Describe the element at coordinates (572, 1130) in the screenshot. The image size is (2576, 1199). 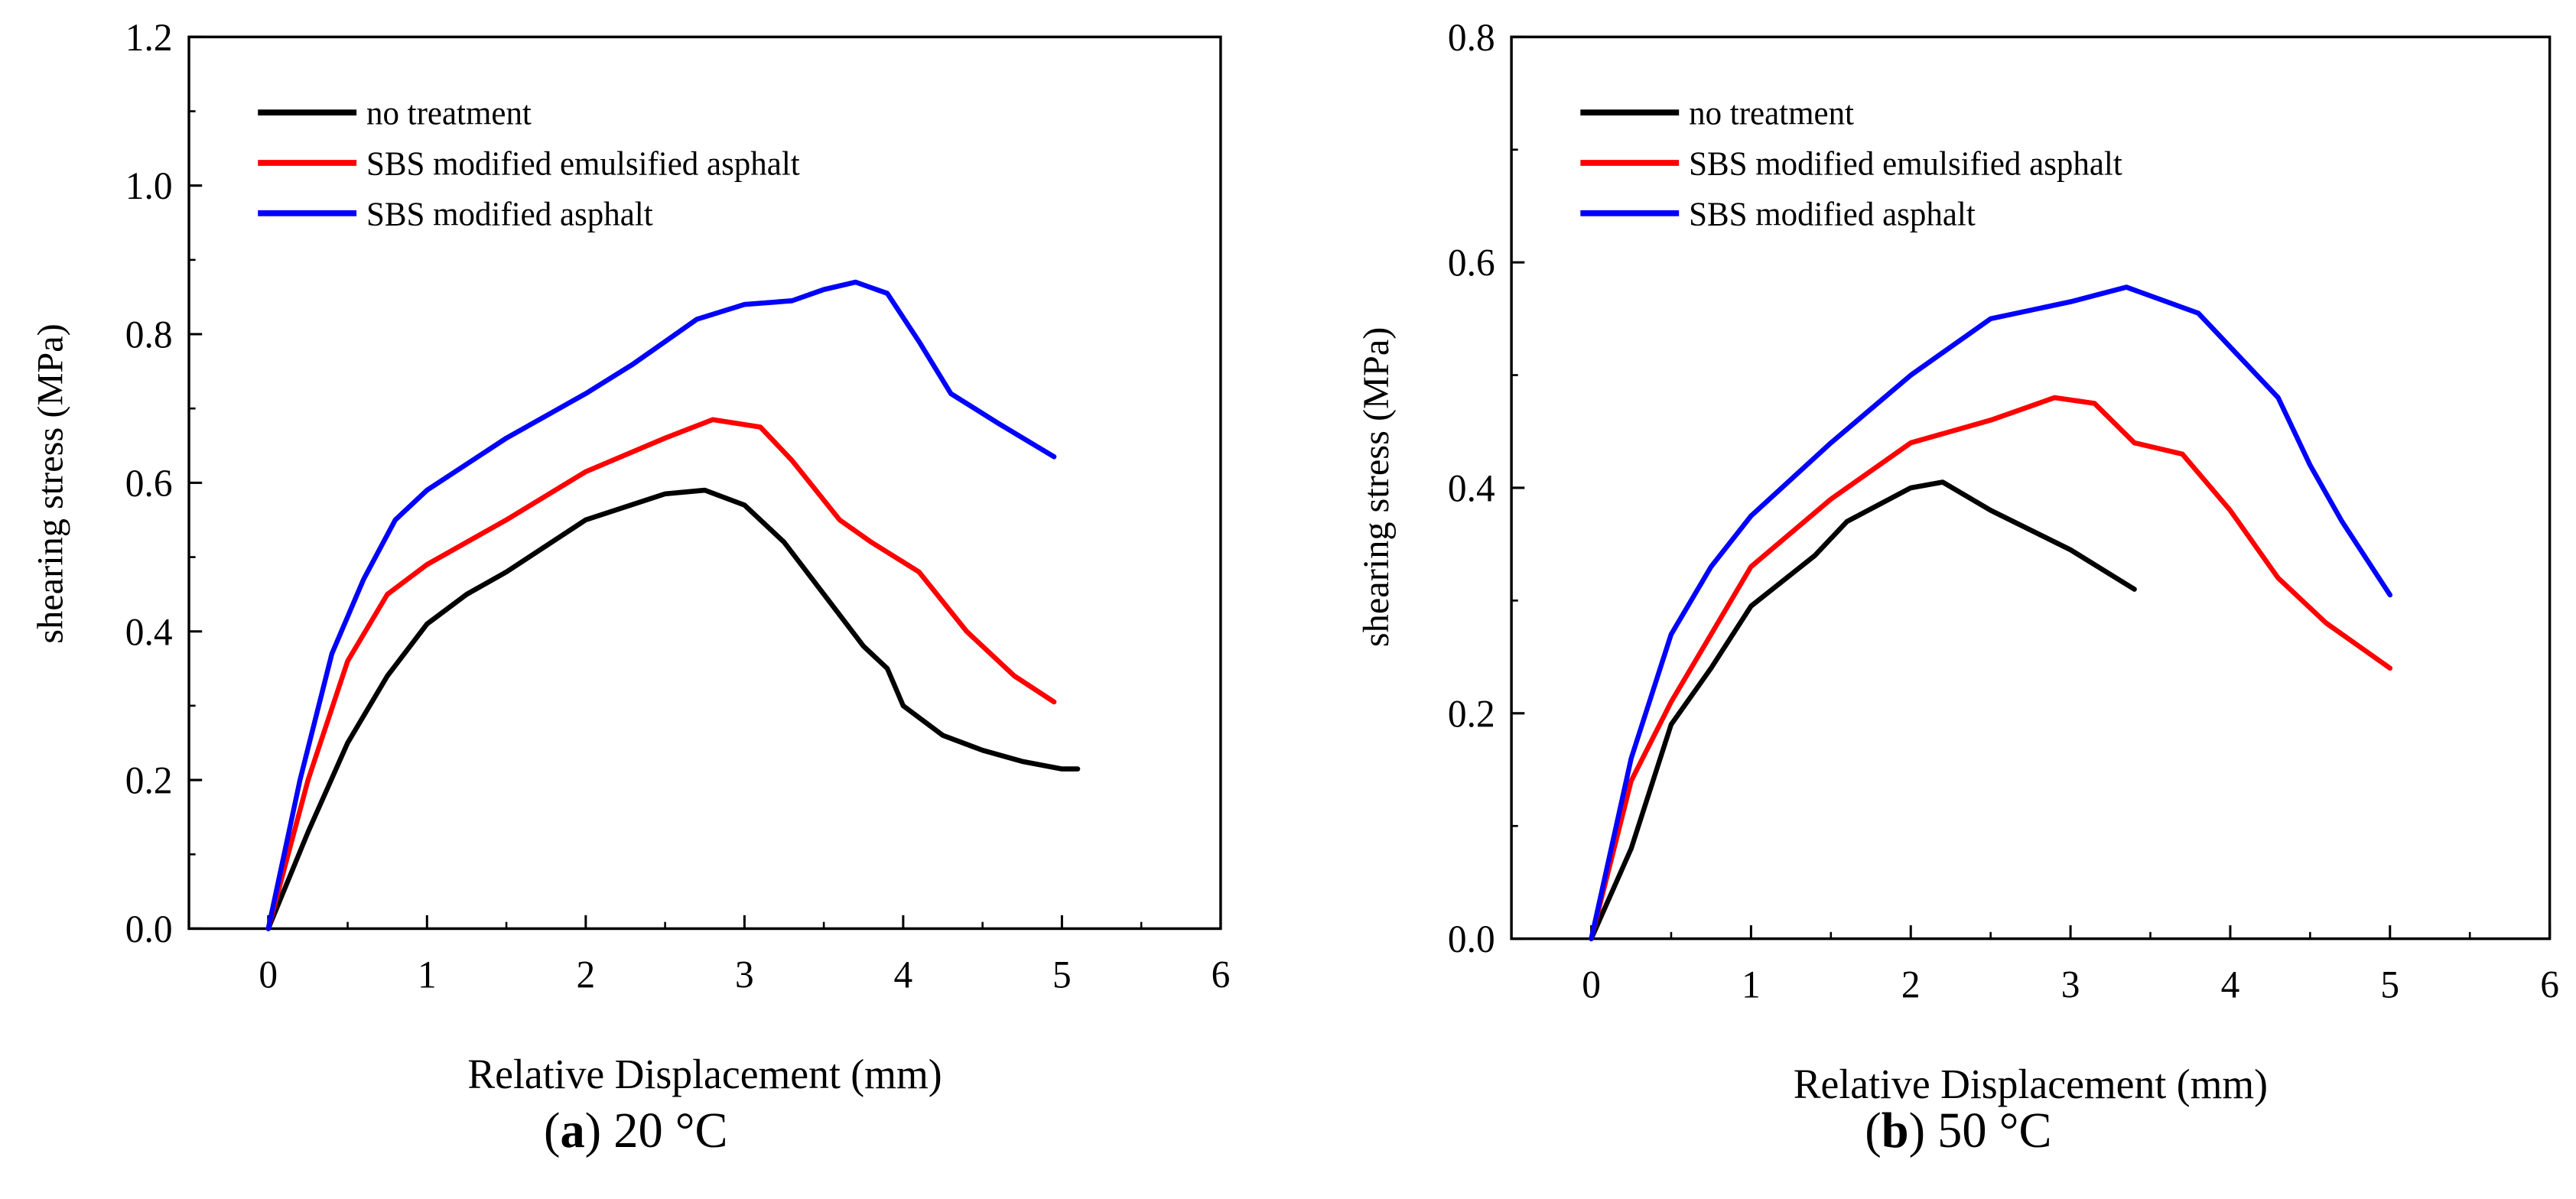
I see `caption-panel-label: a` at that location.